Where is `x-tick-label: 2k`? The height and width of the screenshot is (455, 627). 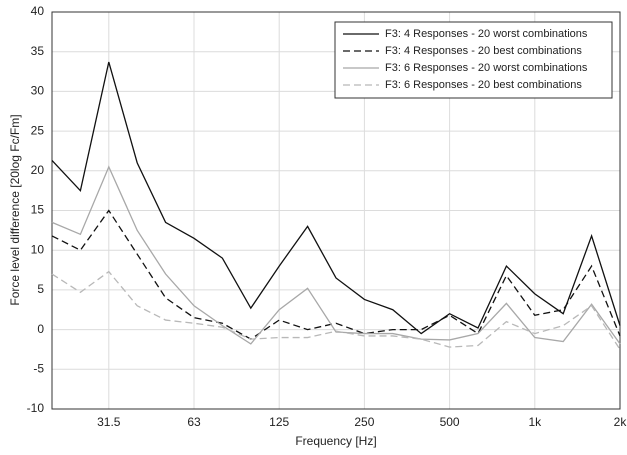 x-tick-label: 2k is located at coordinates (620, 422).